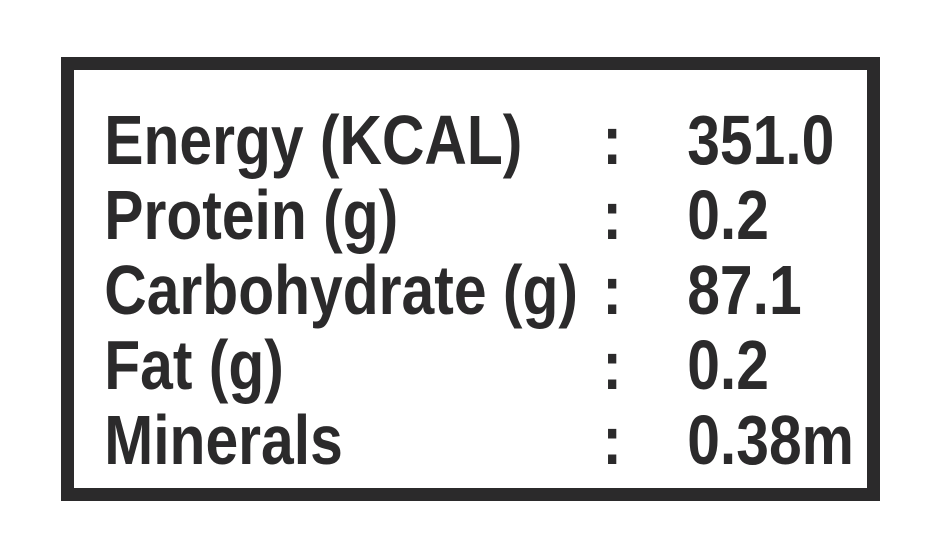 The image size is (940, 558). I want to click on nutrient-label: Energy (KCAL), so click(313, 140).